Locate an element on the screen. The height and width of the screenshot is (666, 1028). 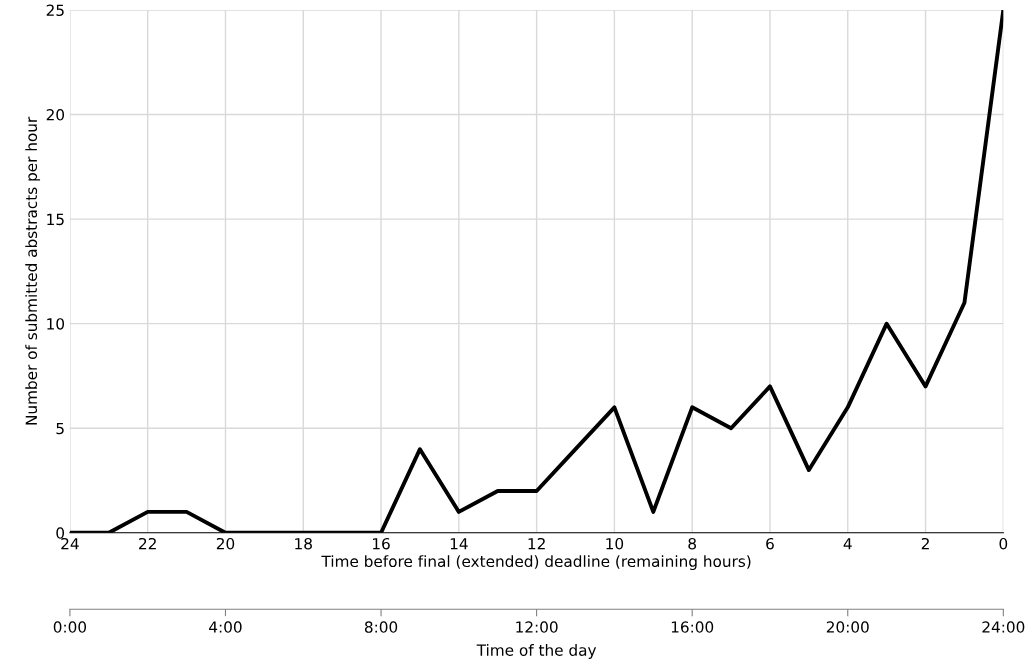
x-tick-label: 6 is located at coordinates (770, 543).